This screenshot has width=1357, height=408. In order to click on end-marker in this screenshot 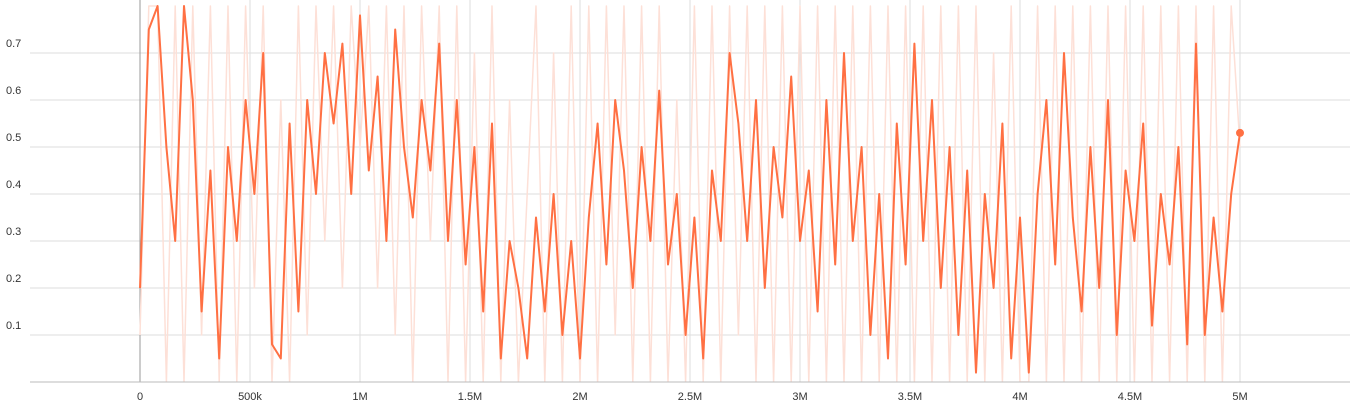, I will do `click(1240, 132)`.